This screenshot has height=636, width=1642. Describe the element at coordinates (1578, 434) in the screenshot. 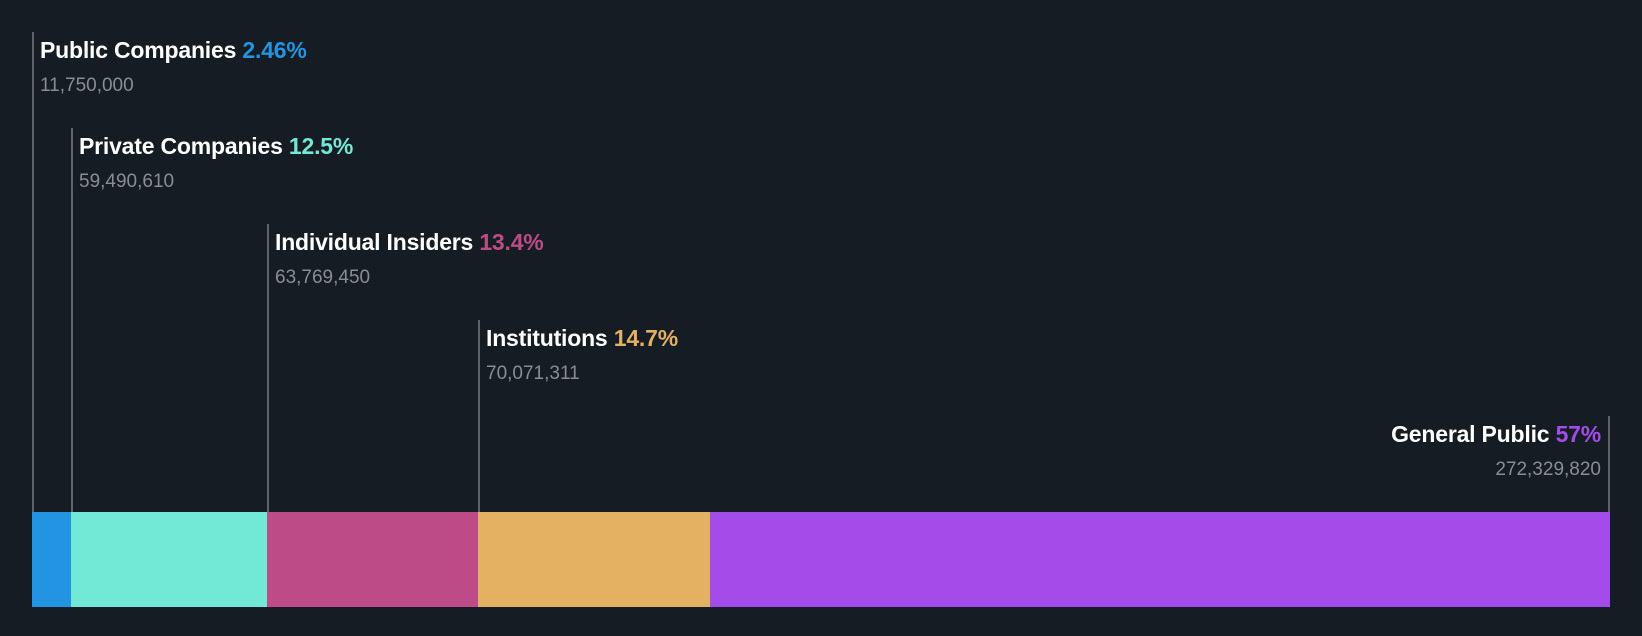

I see `percentage: 57%` at that location.